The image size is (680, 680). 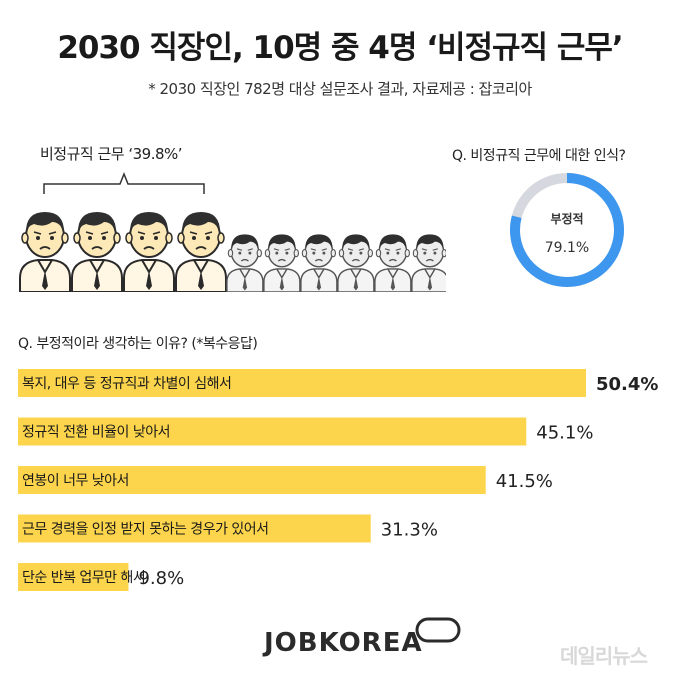 I want to click on bar-category-label: 연봉이 너무 낮아서, so click(x=75, y=481).